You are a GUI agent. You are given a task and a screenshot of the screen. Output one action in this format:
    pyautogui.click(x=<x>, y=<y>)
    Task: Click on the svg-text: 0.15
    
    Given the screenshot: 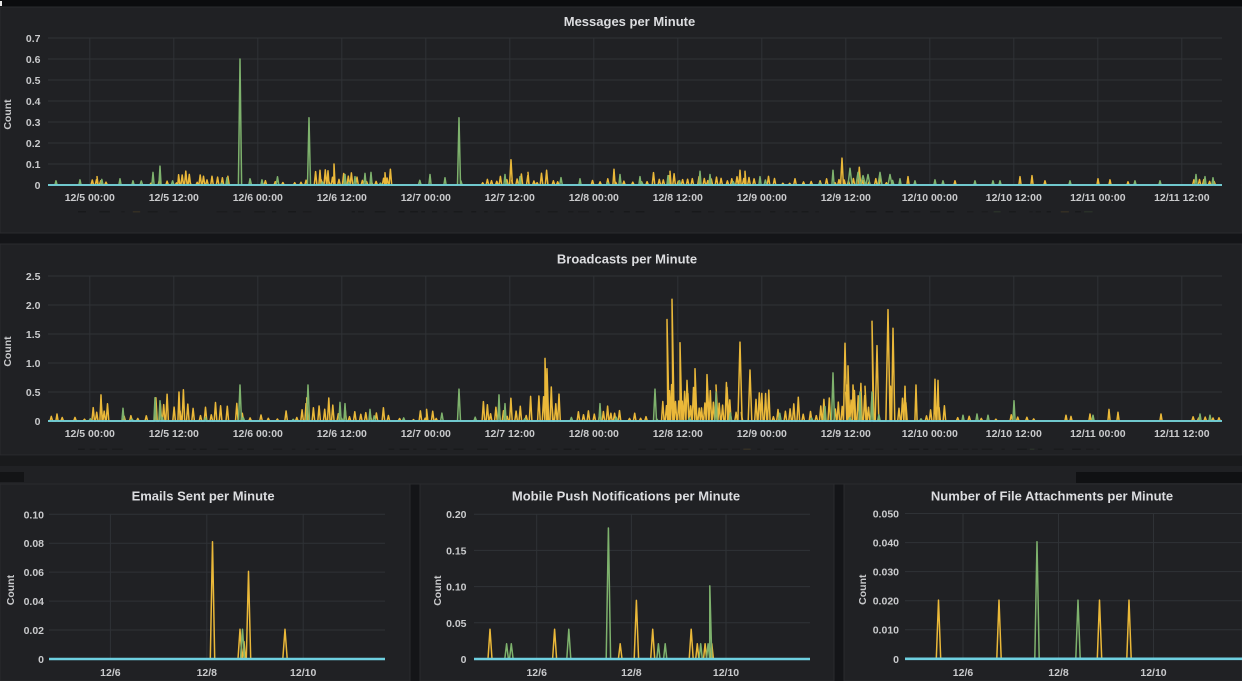 What is the action you would take?
    pyautogui.click(x=456, y=551)
    